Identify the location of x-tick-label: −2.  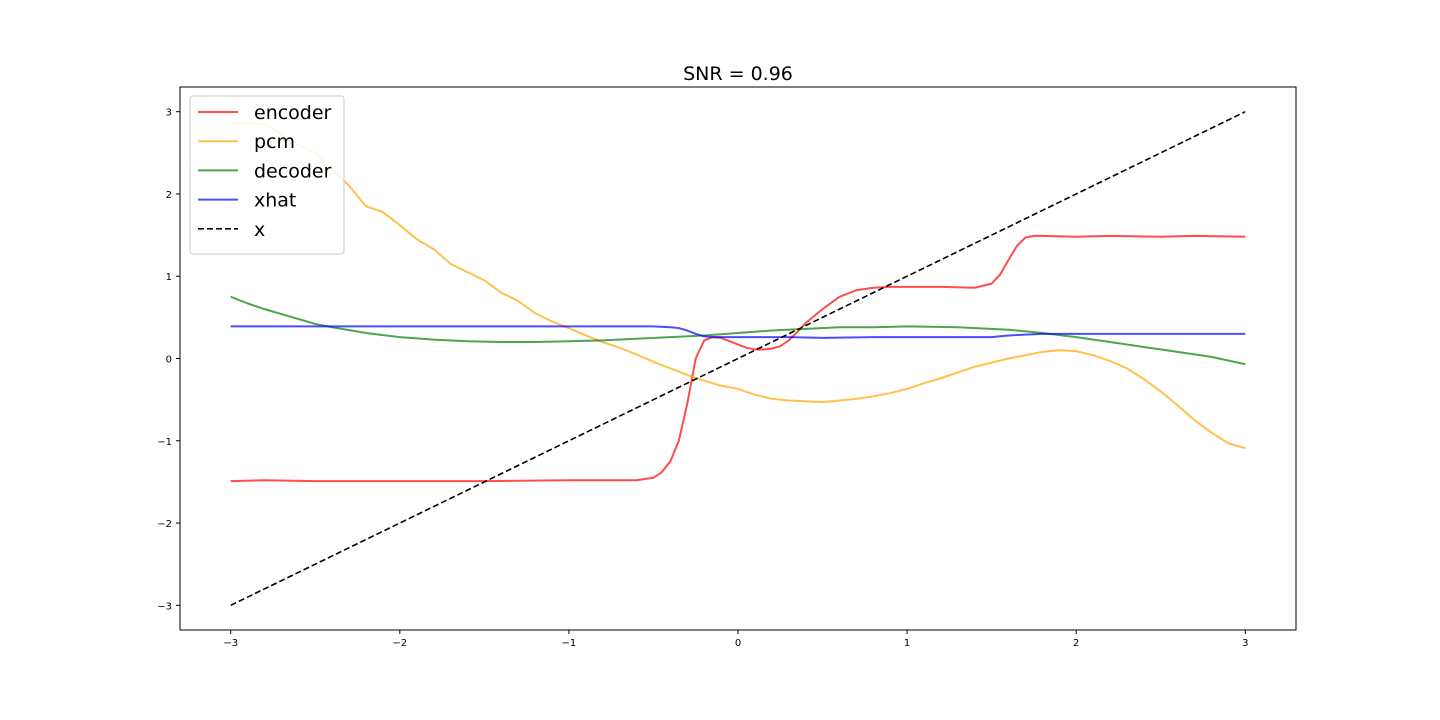
(399, 643).